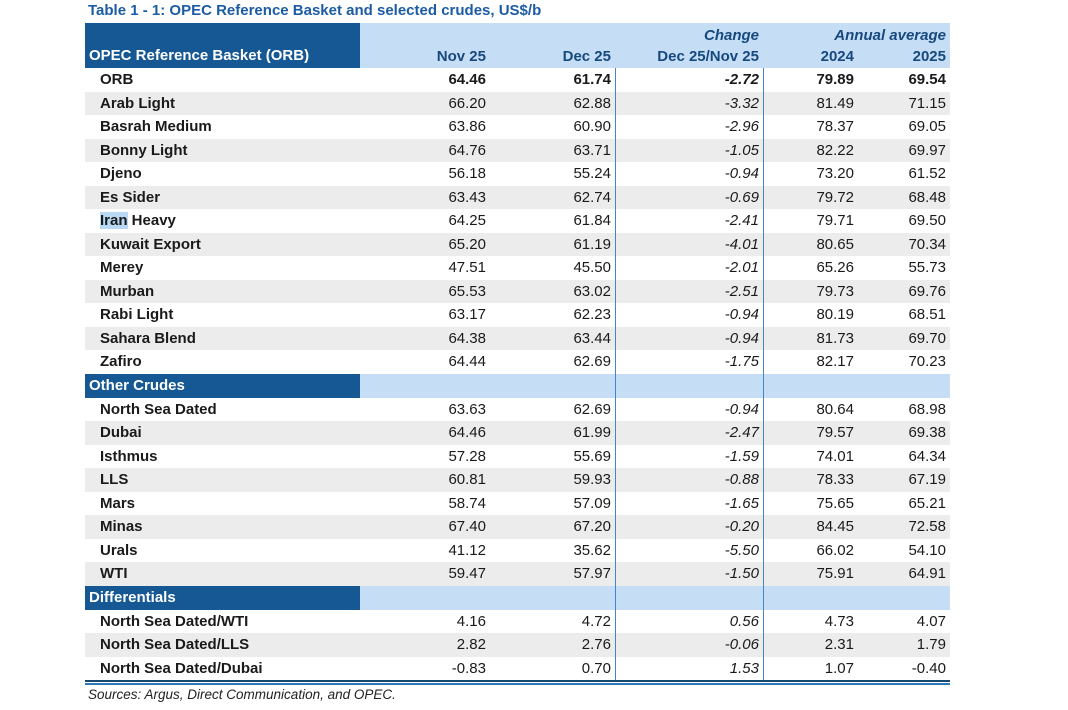 The image size is (1068, 710). Describe the element at coordinates (114, 574) in the screenshot. I see `row-label: WTI` at that location.